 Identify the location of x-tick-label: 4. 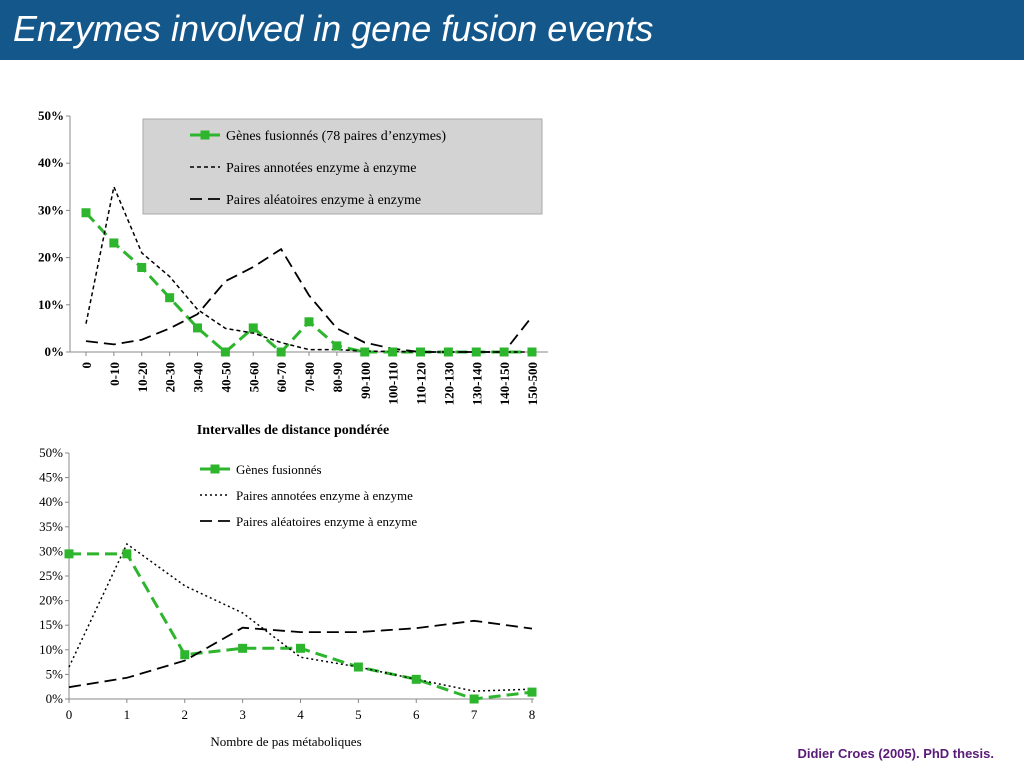
(300, 714).